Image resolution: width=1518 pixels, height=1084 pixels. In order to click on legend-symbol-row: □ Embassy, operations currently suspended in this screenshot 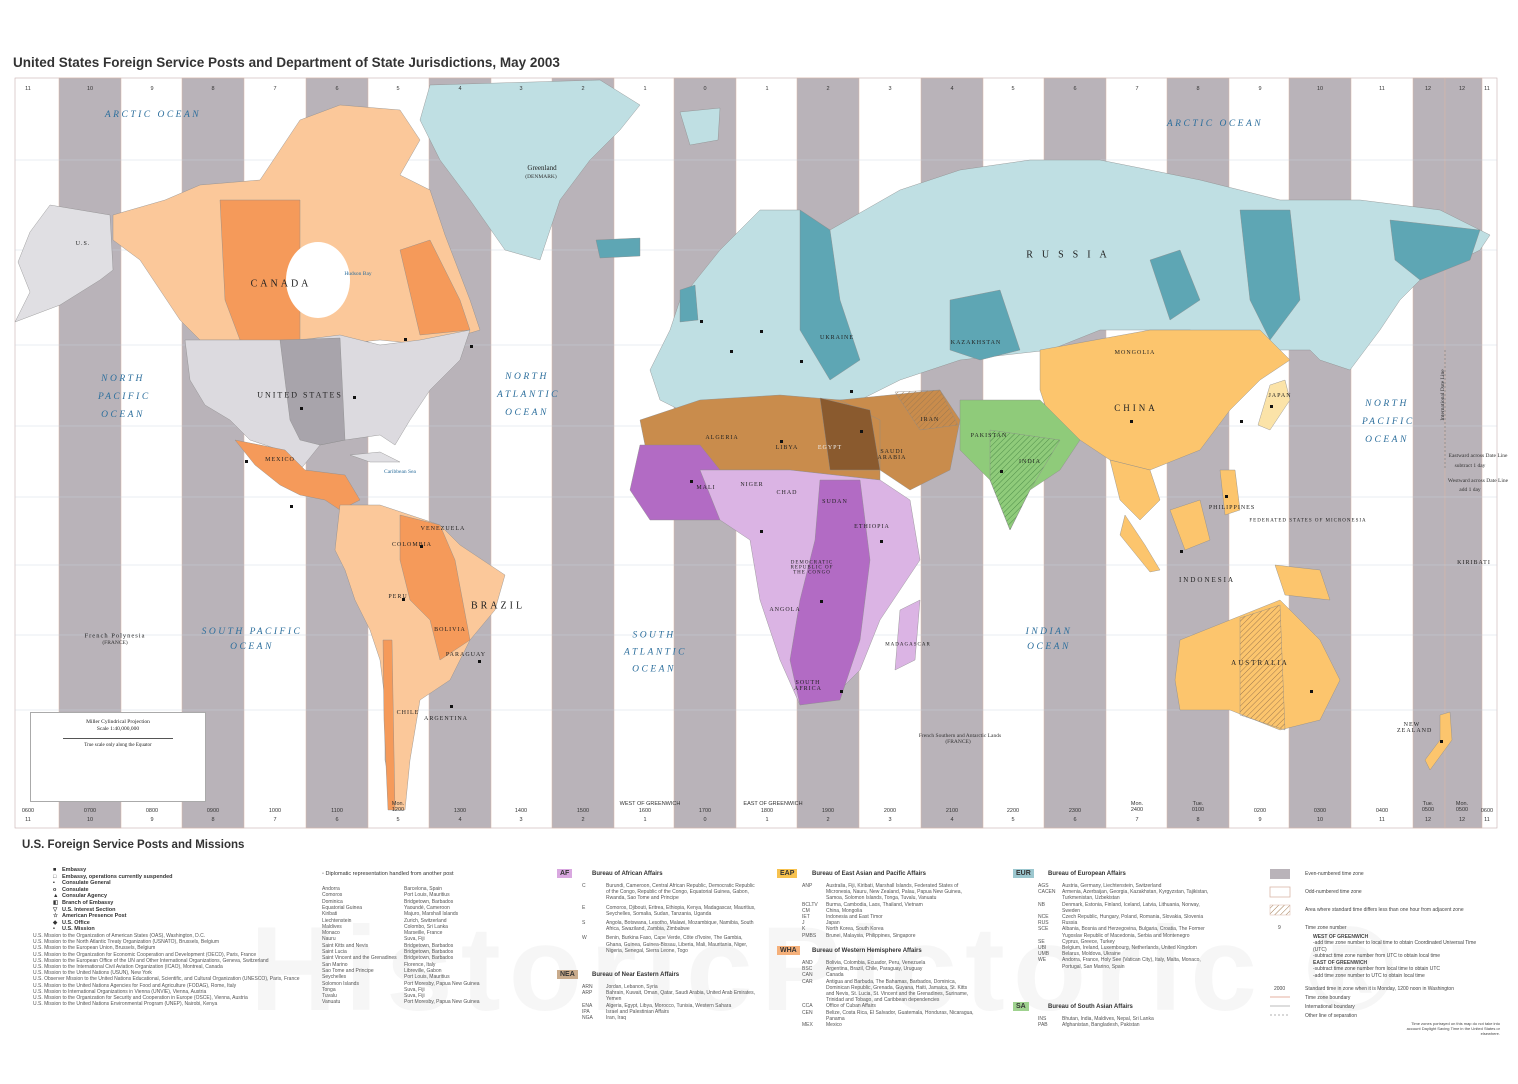, I will do `click(113, 877)`.